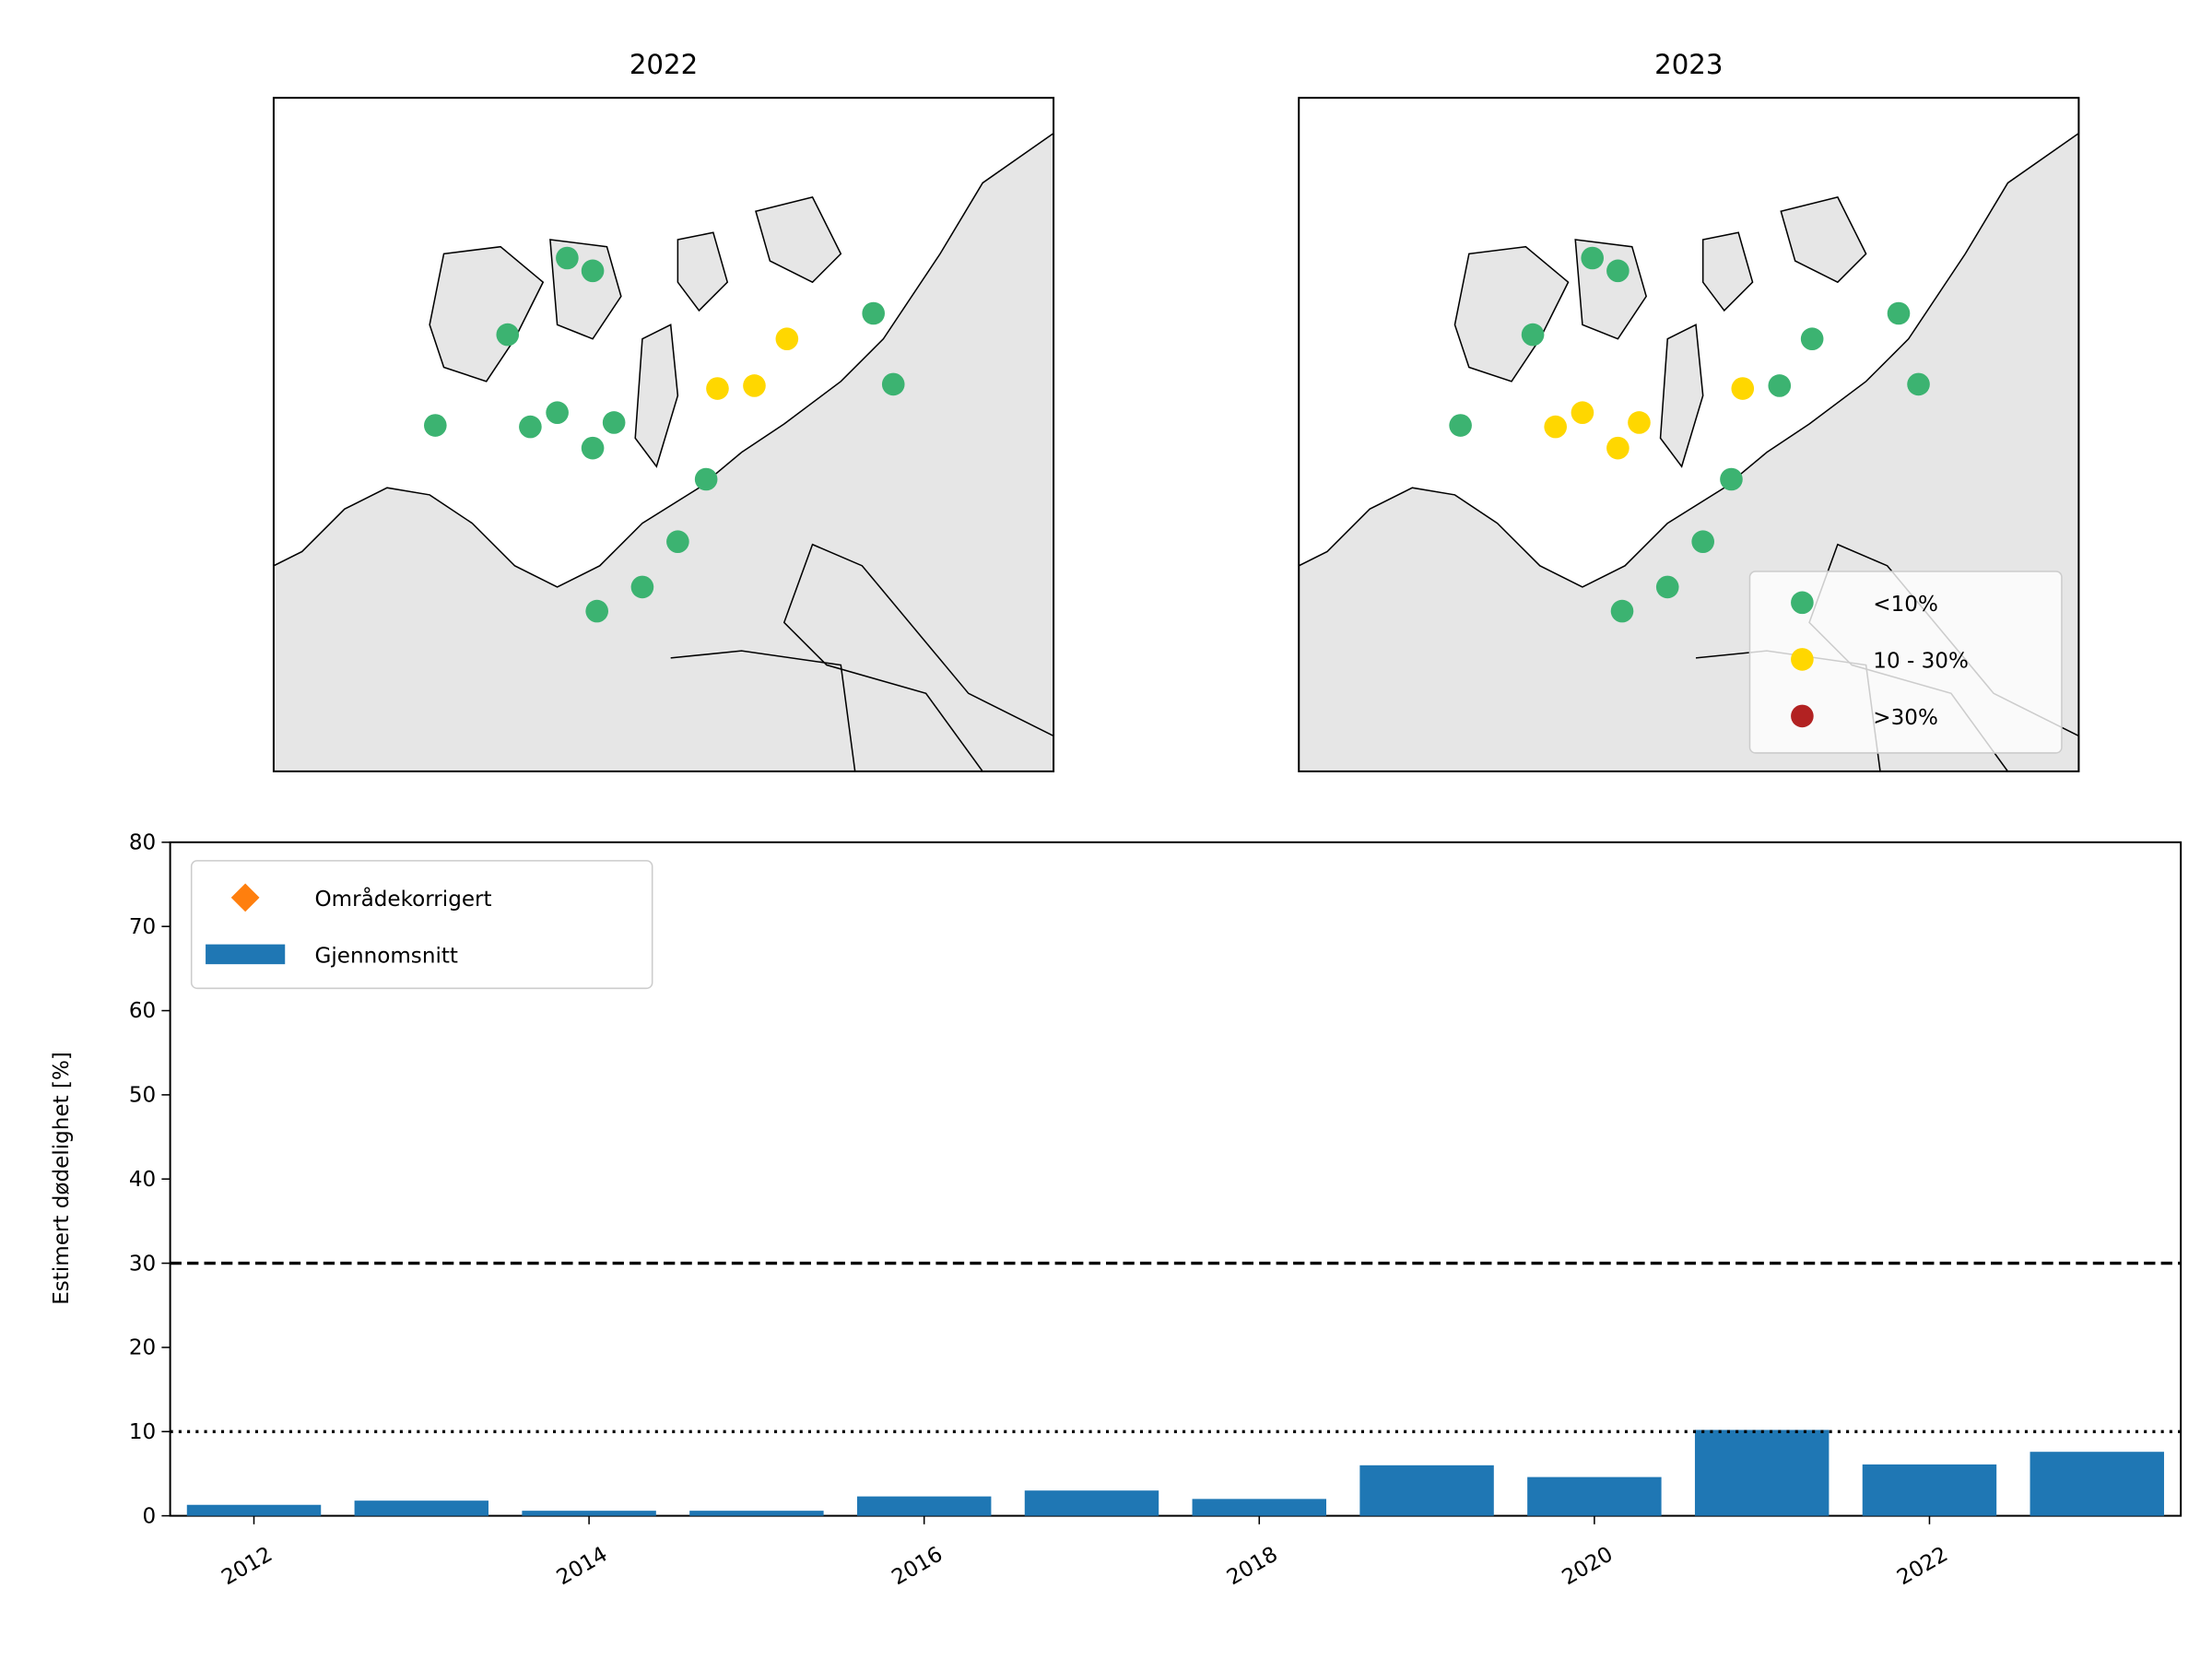 This screenshot has width=2212, height=1659. What do you see at coordinates (1905, 718) in the screenshot?
I see `legend-label: >30%` at bounding box center [1905, 718].